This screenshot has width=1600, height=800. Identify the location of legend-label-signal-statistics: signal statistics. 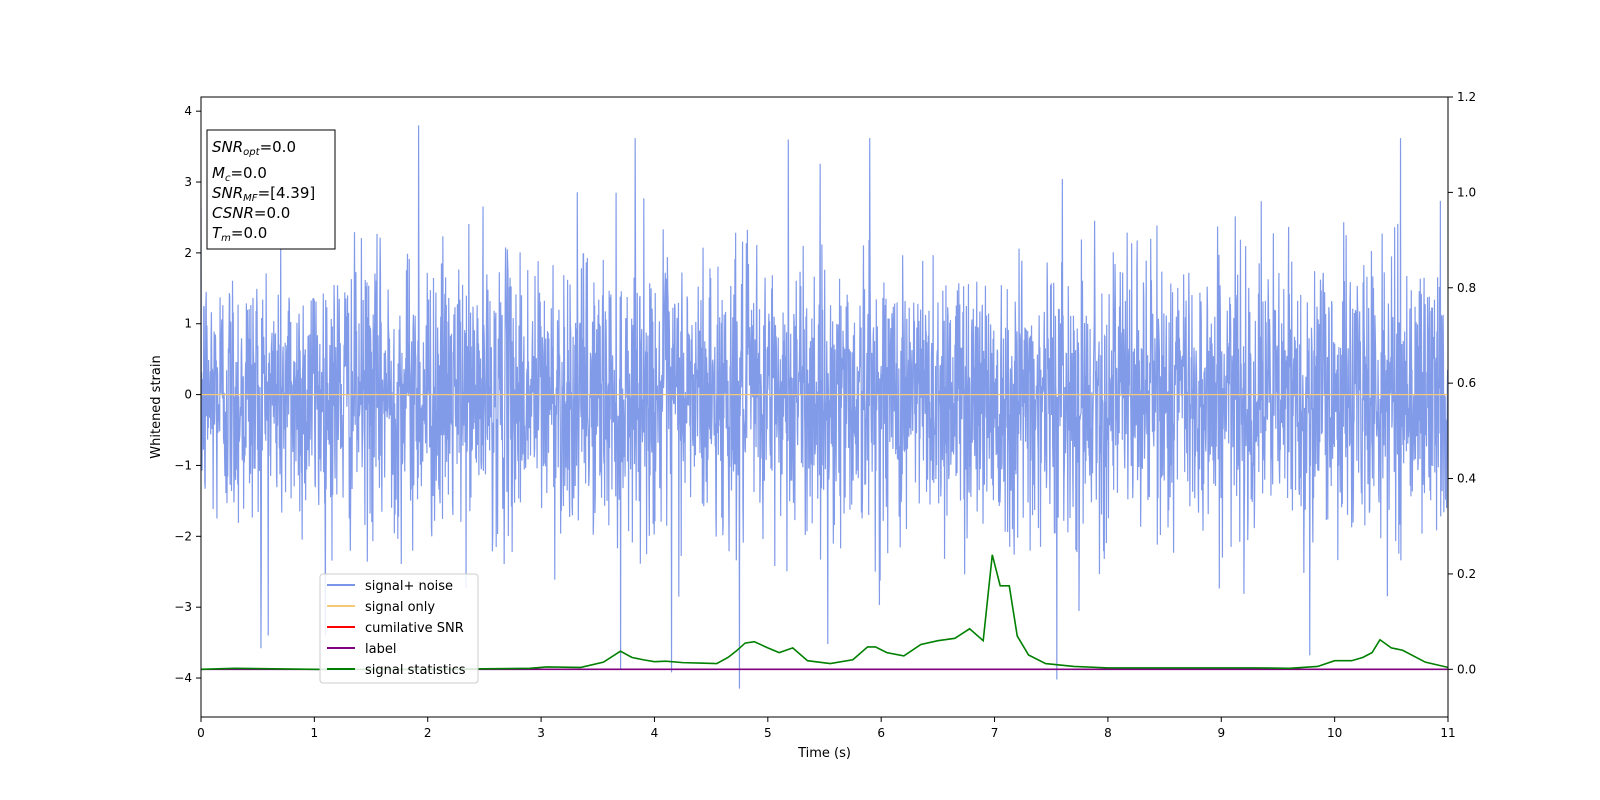
(415, 670).